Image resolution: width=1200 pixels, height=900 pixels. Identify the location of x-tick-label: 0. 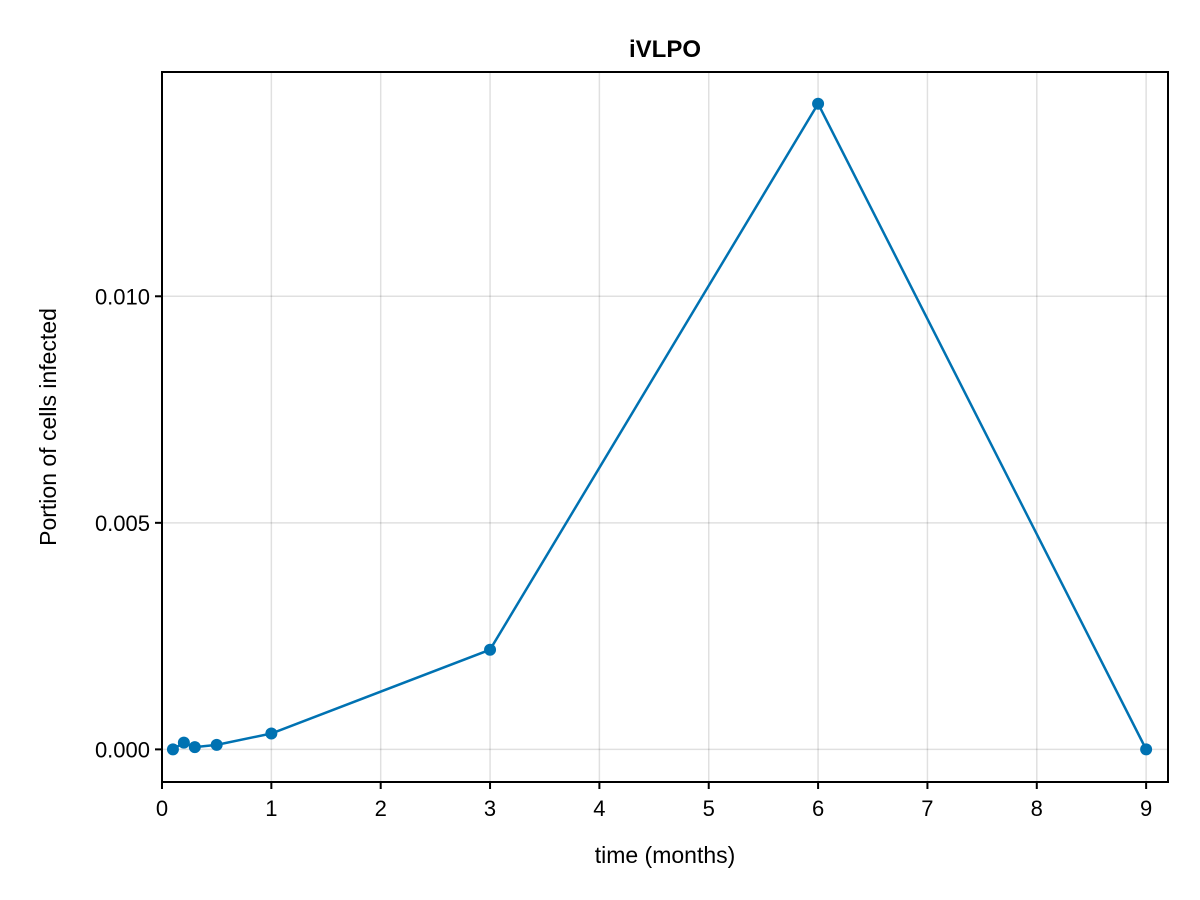
(162, 808).